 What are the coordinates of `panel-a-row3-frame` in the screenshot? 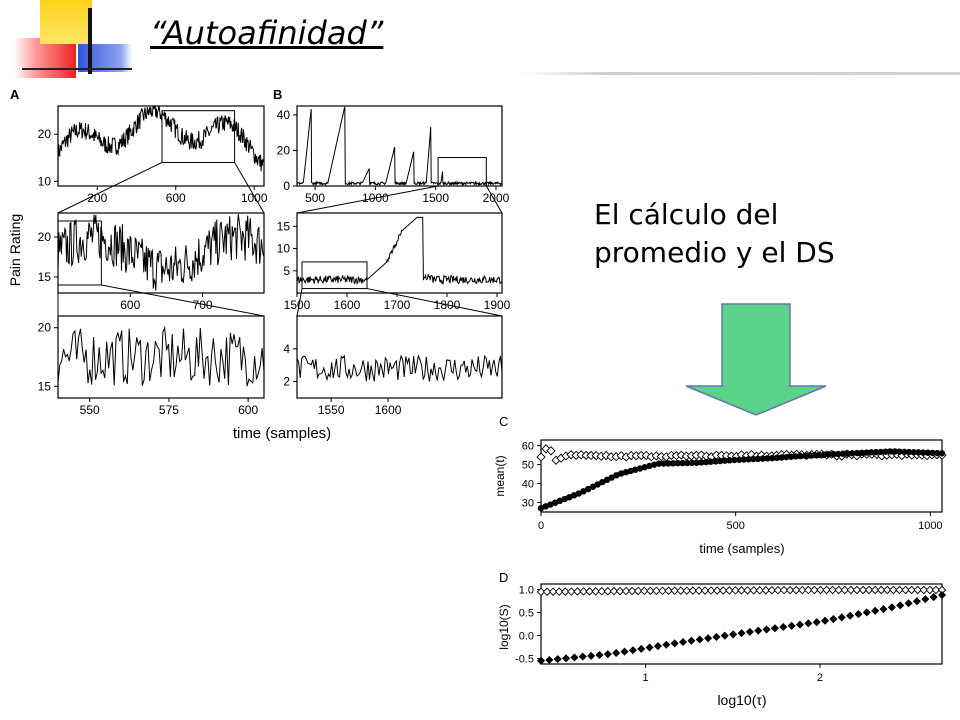 It's located at (161, 357).